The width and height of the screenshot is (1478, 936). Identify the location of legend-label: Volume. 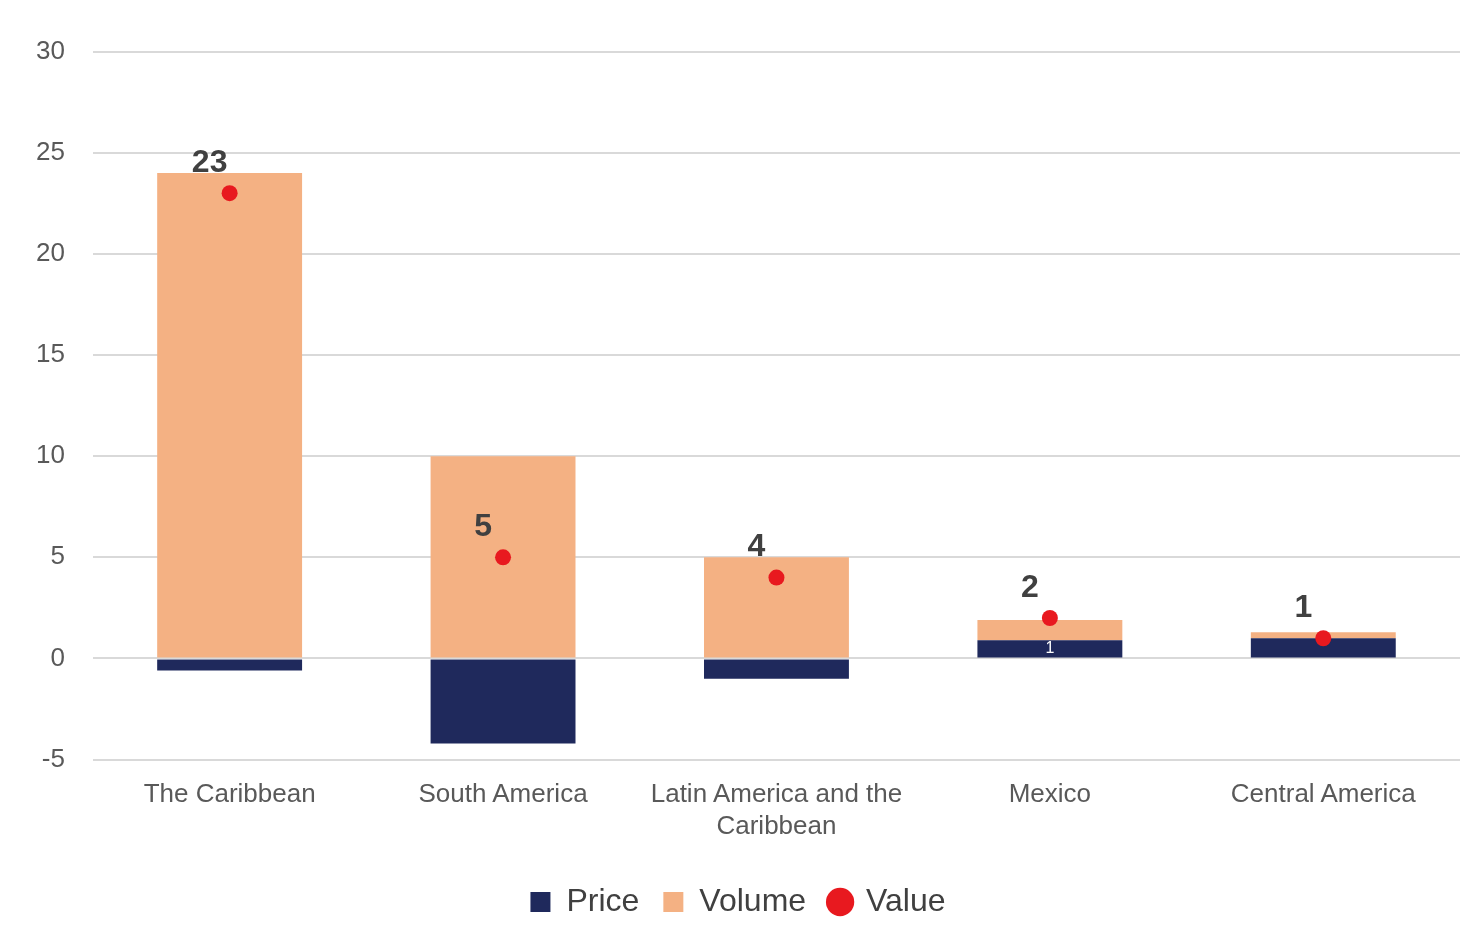
(753, 899).